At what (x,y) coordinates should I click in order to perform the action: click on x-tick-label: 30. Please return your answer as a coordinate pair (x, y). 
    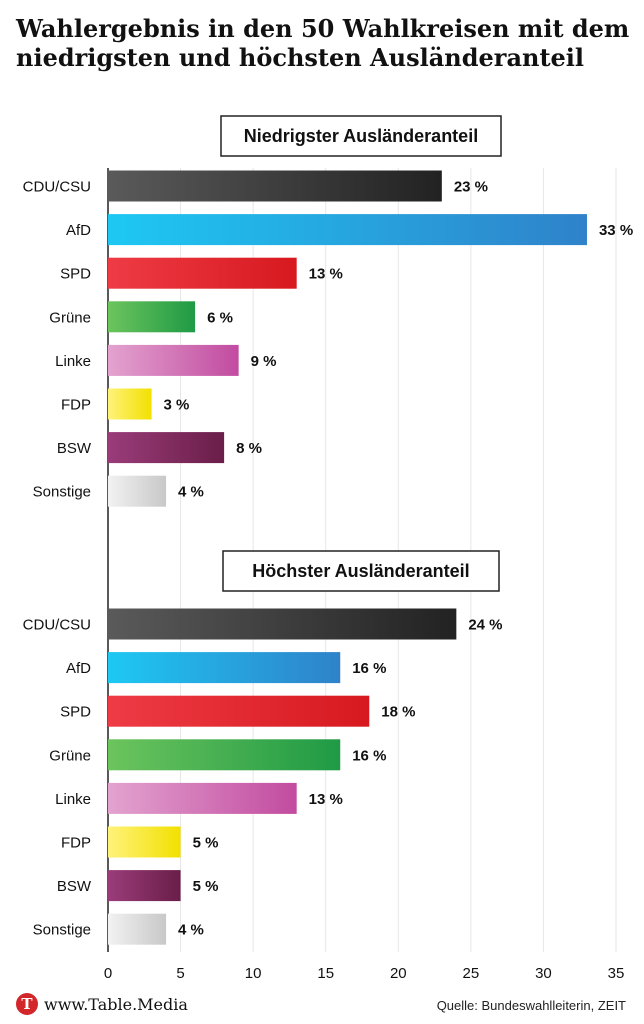
    Looking at the image, I should click on (543, 973).